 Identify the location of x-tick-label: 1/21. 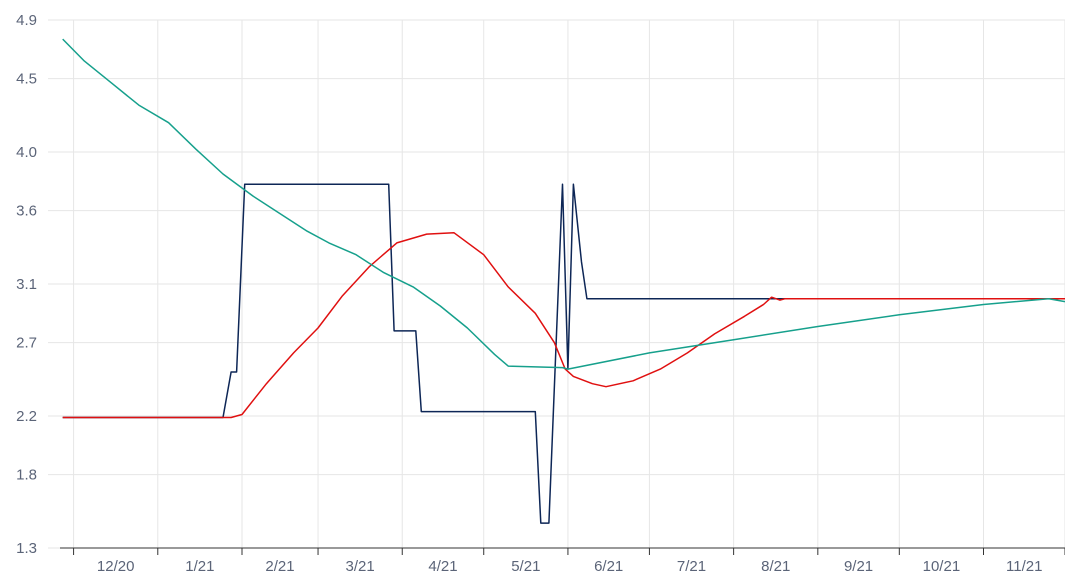
(199, 566).